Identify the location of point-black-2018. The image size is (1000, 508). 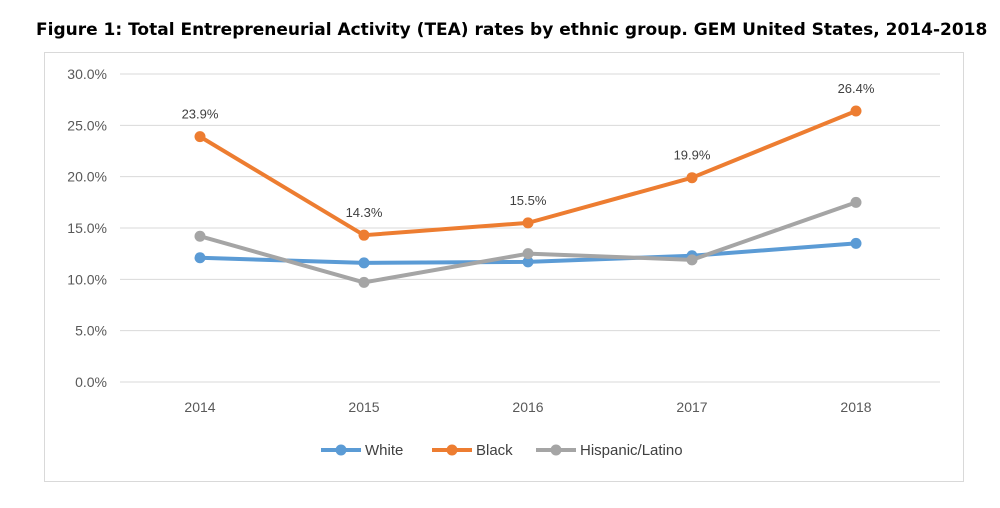
(856, 111).